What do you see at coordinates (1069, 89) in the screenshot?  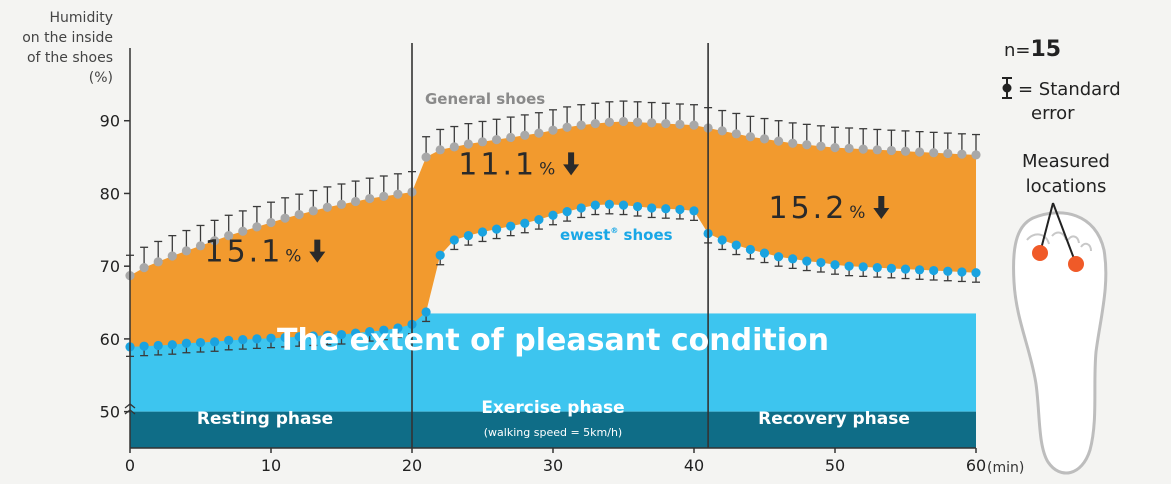 I see `standard-error-label-line-1: = Standard` at bounding box center [1069, 89].